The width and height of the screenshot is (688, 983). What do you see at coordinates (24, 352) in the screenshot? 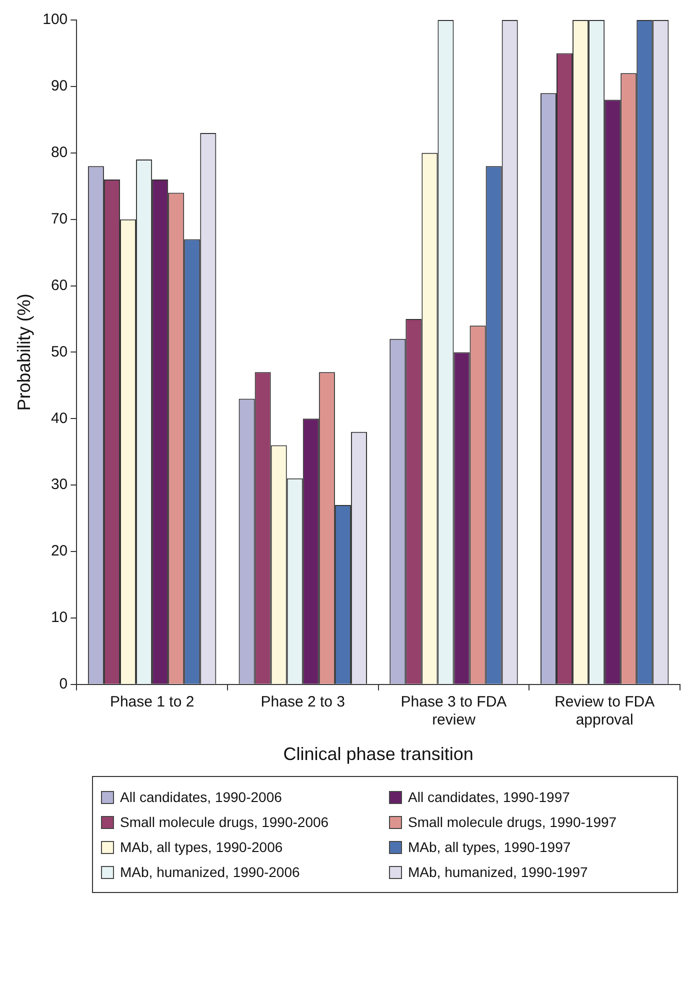
I see `y-axis-title: Probability (%)` at bounding box center [24, 352].